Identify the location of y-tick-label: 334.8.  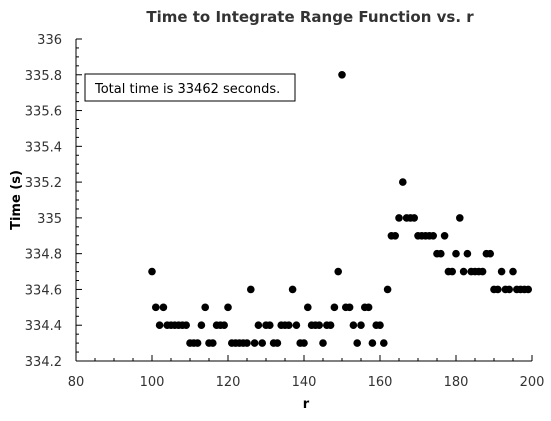
(43, 255).